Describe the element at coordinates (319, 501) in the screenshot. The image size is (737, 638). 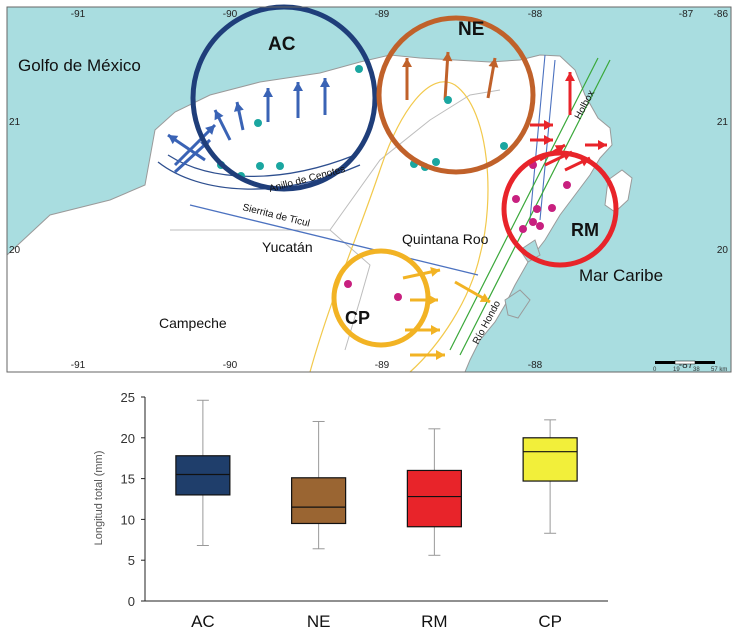
I see `box-ne` at that location.